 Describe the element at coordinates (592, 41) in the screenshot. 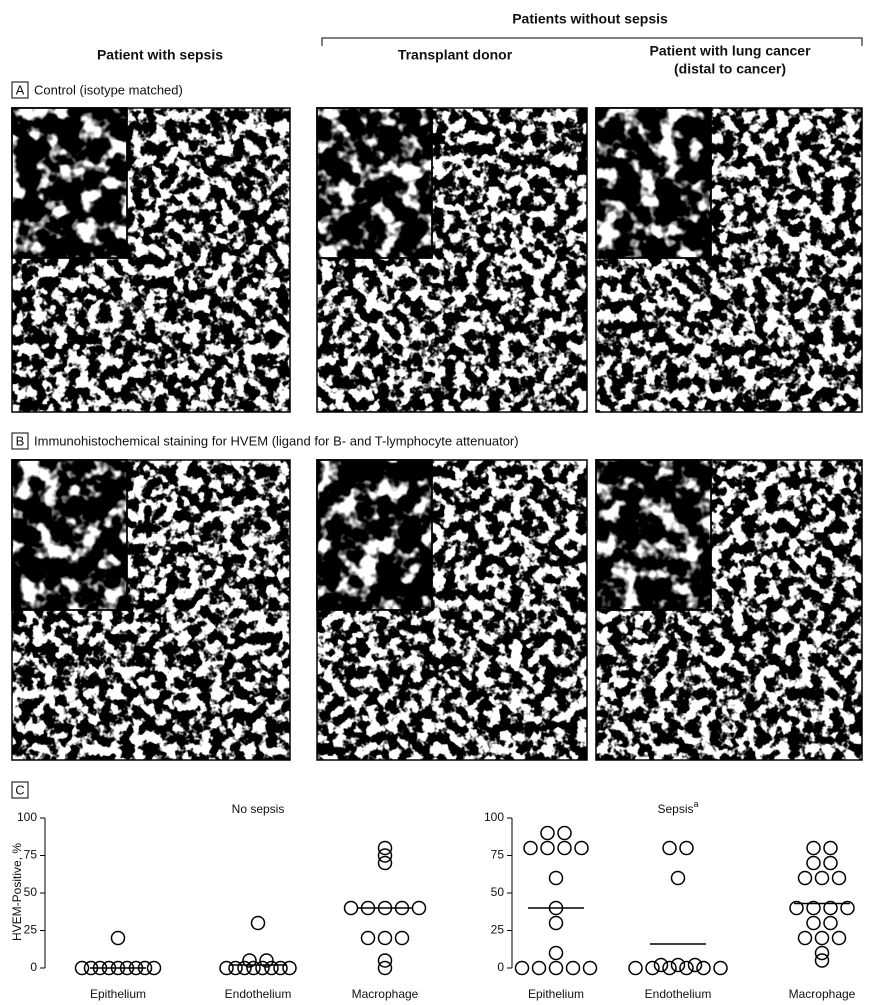

I see `bracket` at that location.